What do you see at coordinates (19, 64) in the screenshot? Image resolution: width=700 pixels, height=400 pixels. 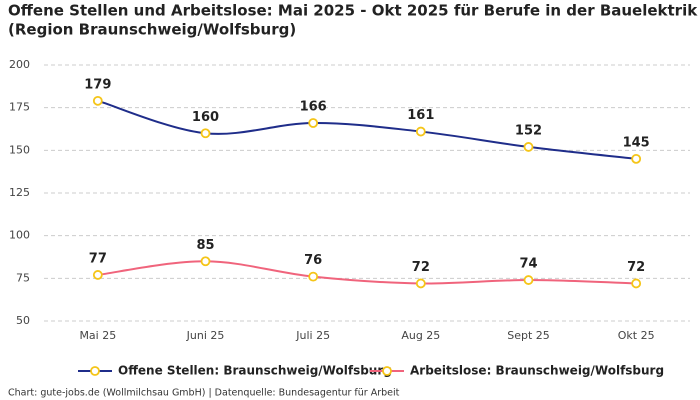 I see `y-tick-label: 200` at bounding box center [19, 64].